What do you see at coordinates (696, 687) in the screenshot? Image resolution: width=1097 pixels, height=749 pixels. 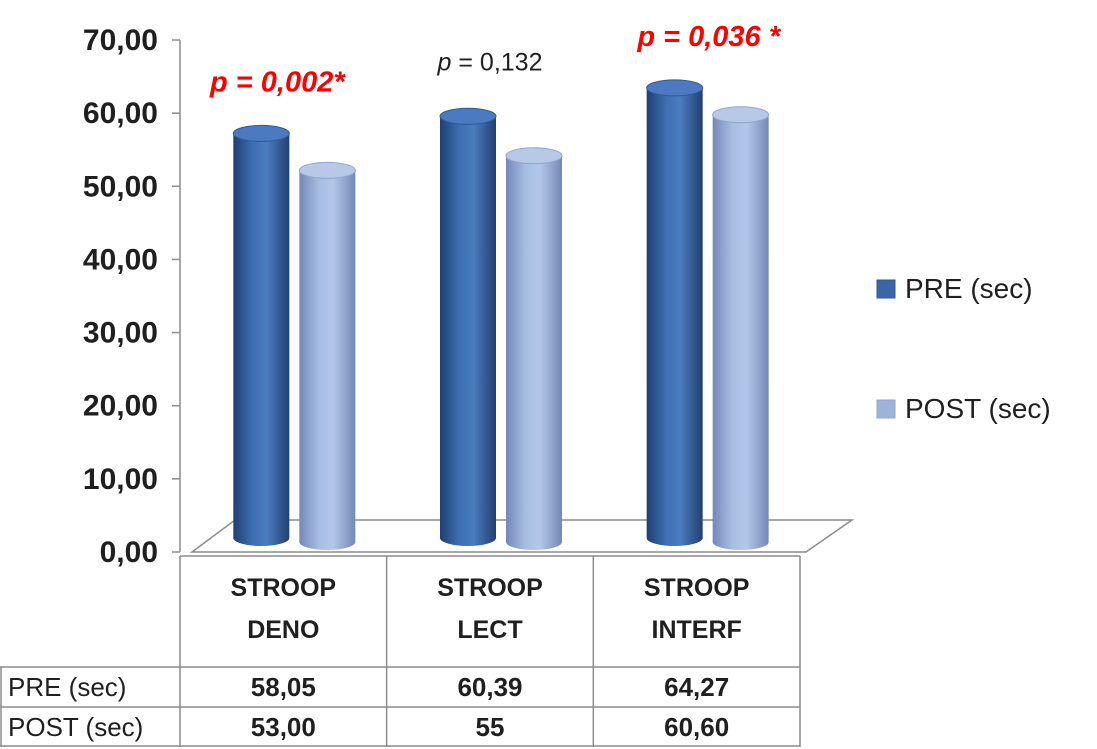 I see `table-cell-value: 64,27` at bounding box center [696, 687].